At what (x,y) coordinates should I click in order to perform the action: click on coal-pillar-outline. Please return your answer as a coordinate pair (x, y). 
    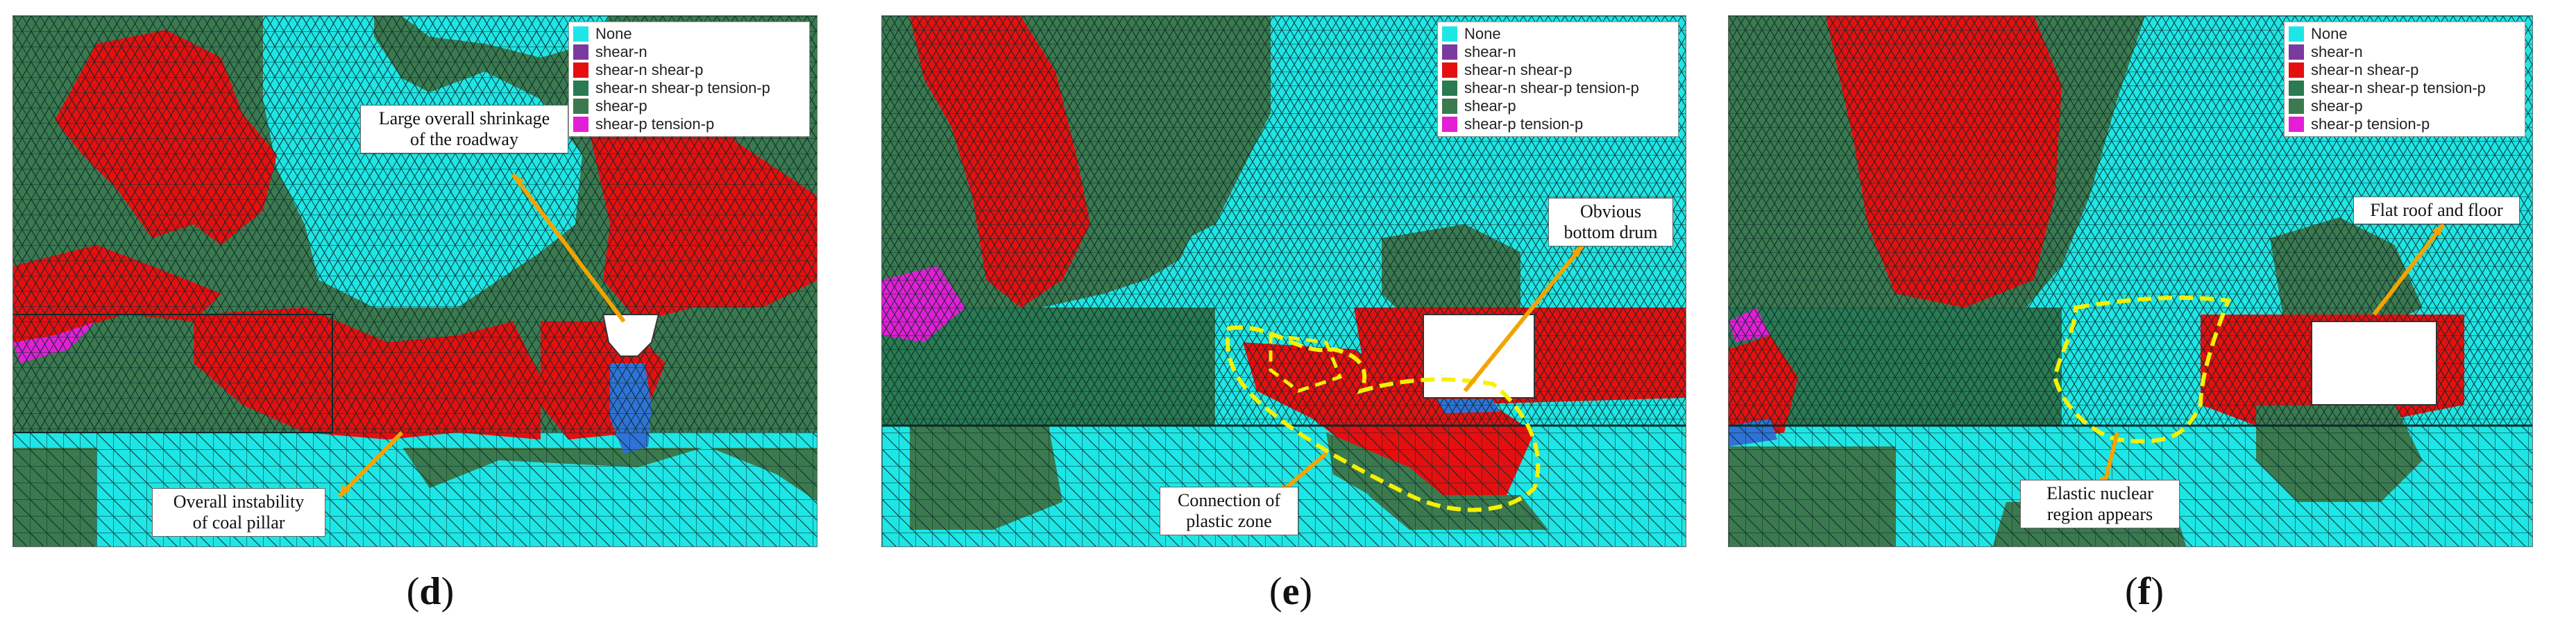
    Looking at the image, I should click on (173, 373).